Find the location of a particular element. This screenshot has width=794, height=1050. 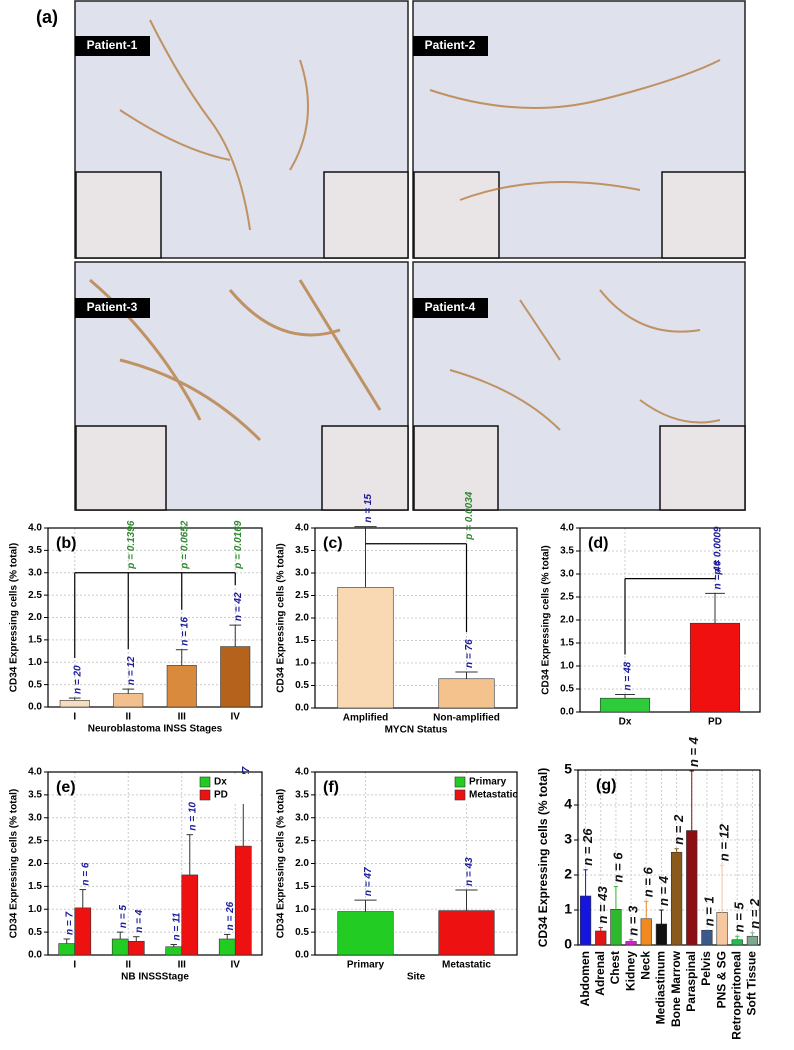

y-tick-label: 0.0 is located at coordinates (302, 955).